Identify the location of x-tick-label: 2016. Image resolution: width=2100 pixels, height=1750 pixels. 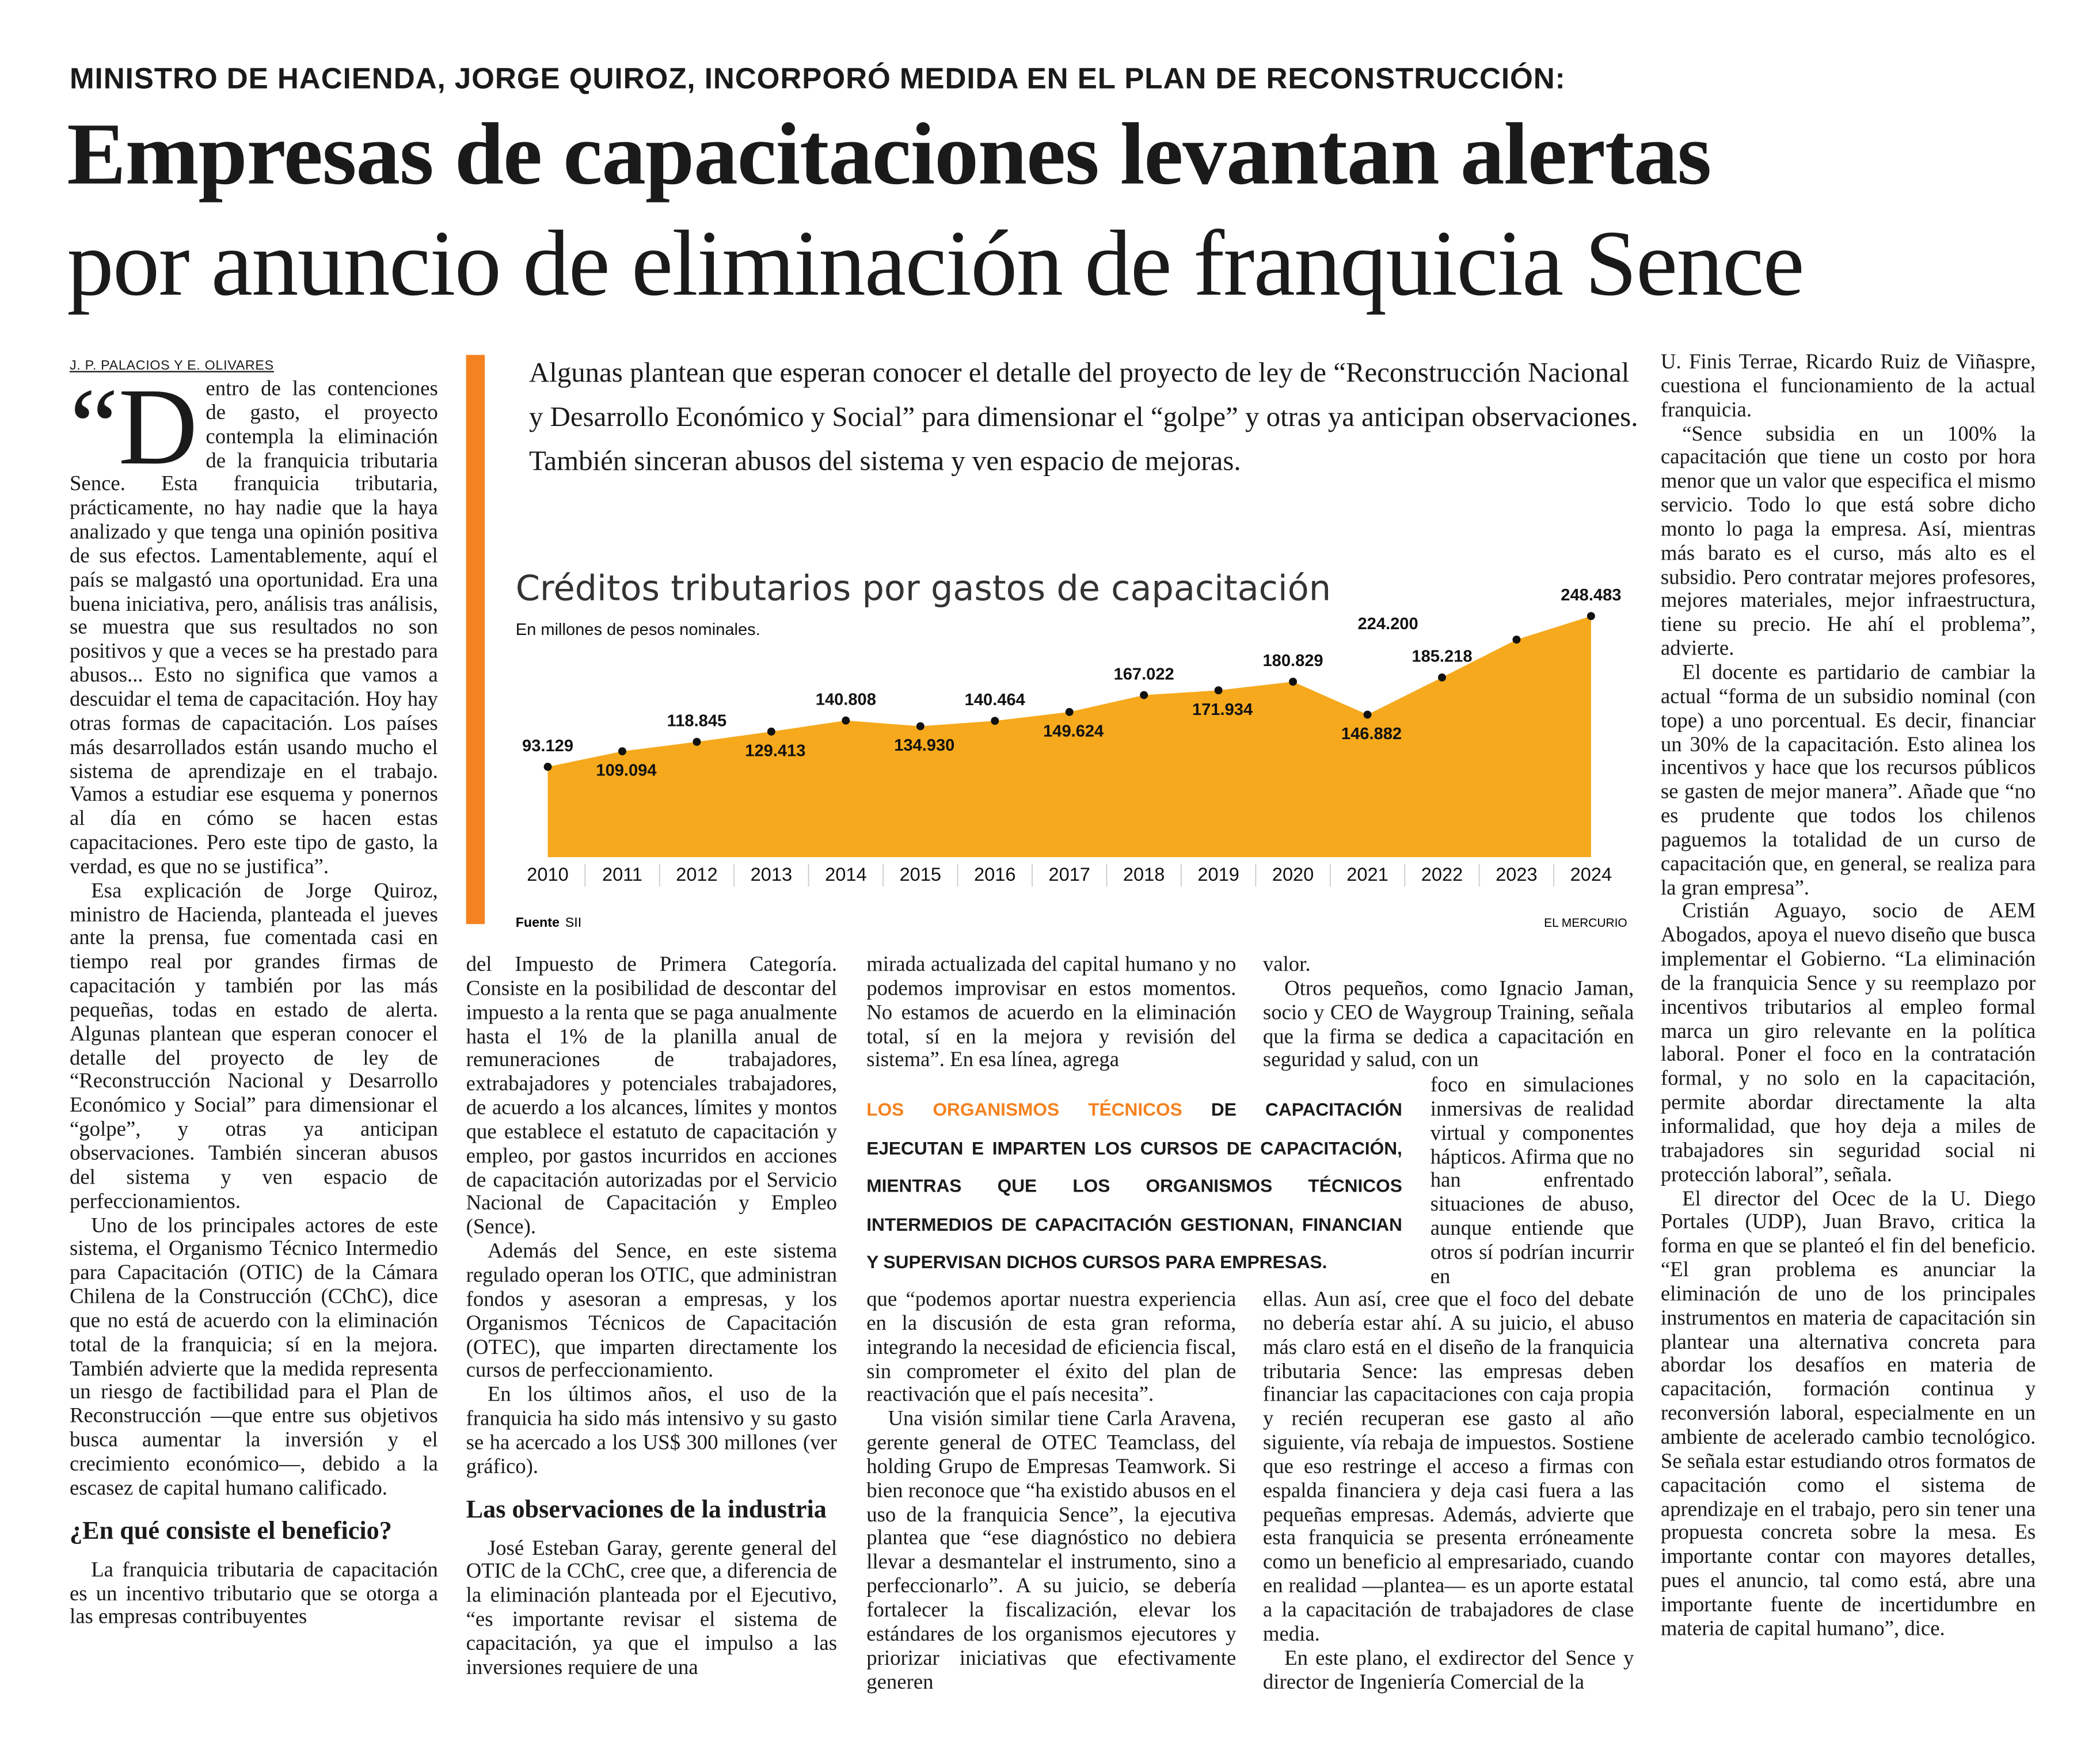
(995, 875).